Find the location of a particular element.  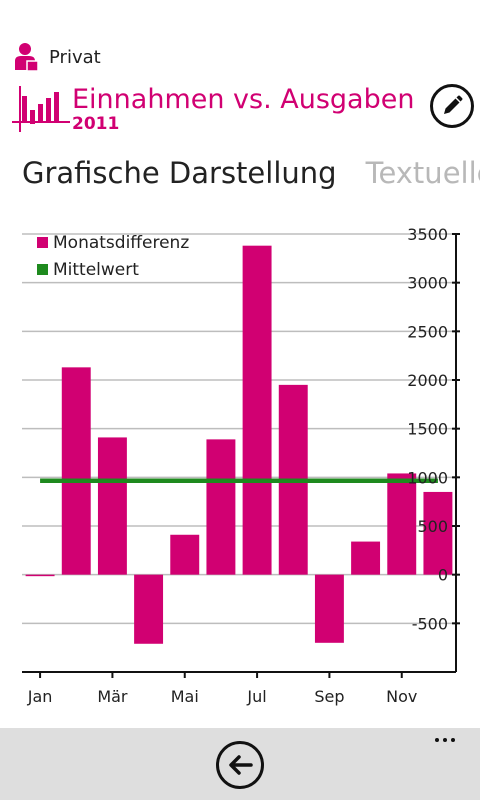

app-bar is located at coordinates (240, 764).